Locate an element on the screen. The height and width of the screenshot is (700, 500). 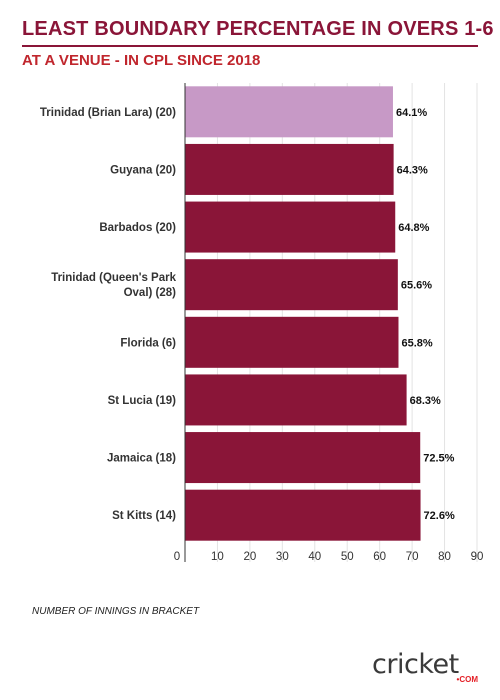
logo-sub: •COM is located at coordinates (467, 679).